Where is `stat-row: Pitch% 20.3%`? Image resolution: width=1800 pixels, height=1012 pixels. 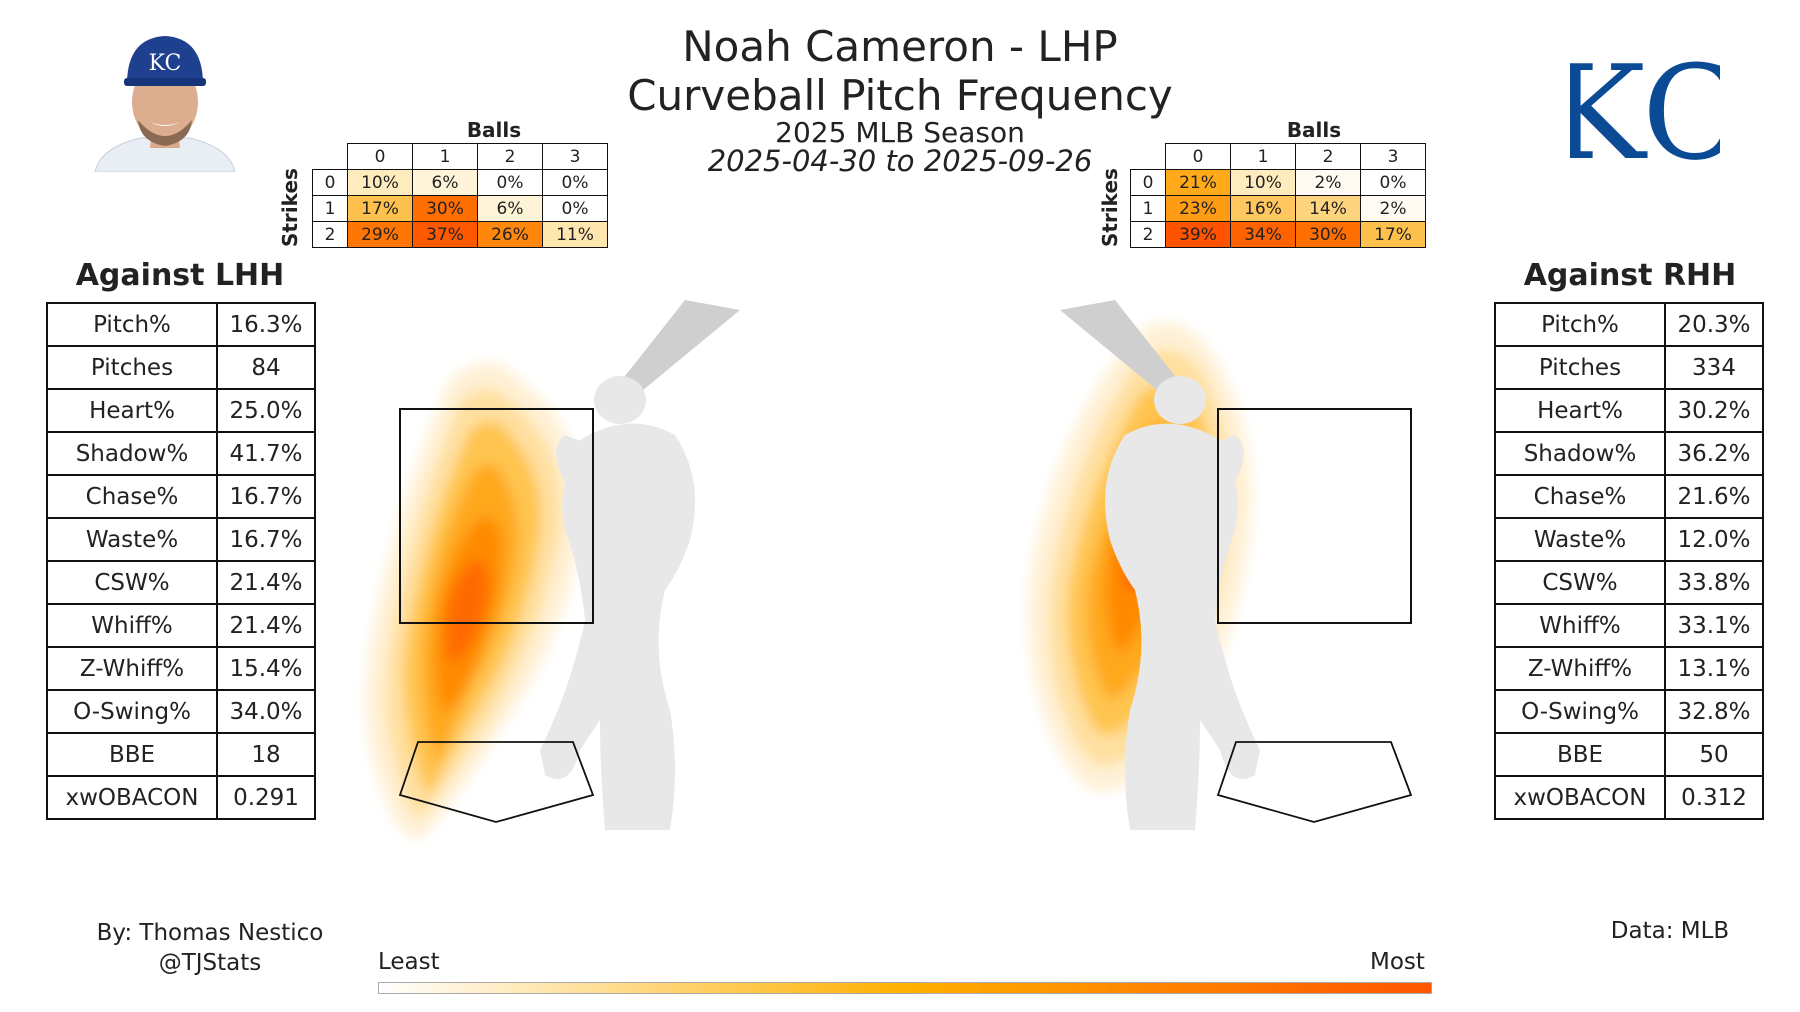 stat-row: Pitch% 20.3% is located at coordinates (1629, 324).